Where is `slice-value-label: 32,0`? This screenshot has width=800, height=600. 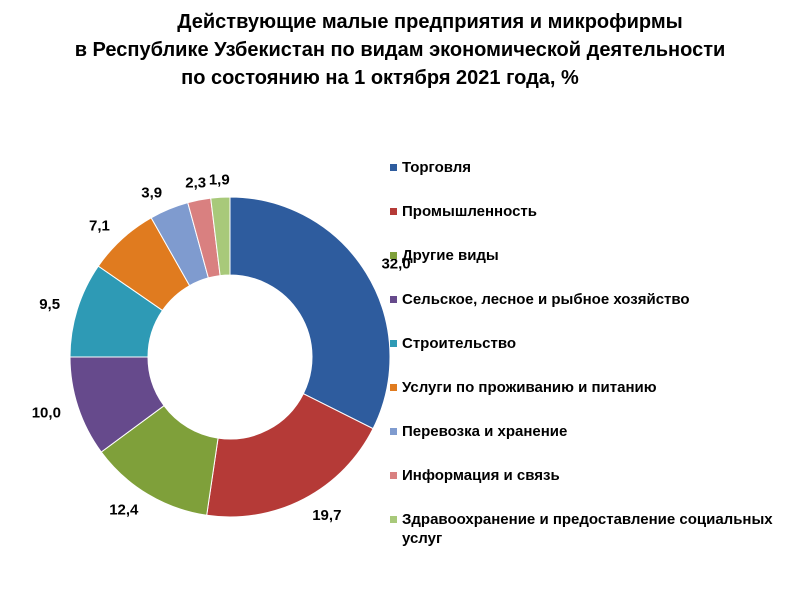 slice-value-label: 32,0 is located at coordinates (395, 263).